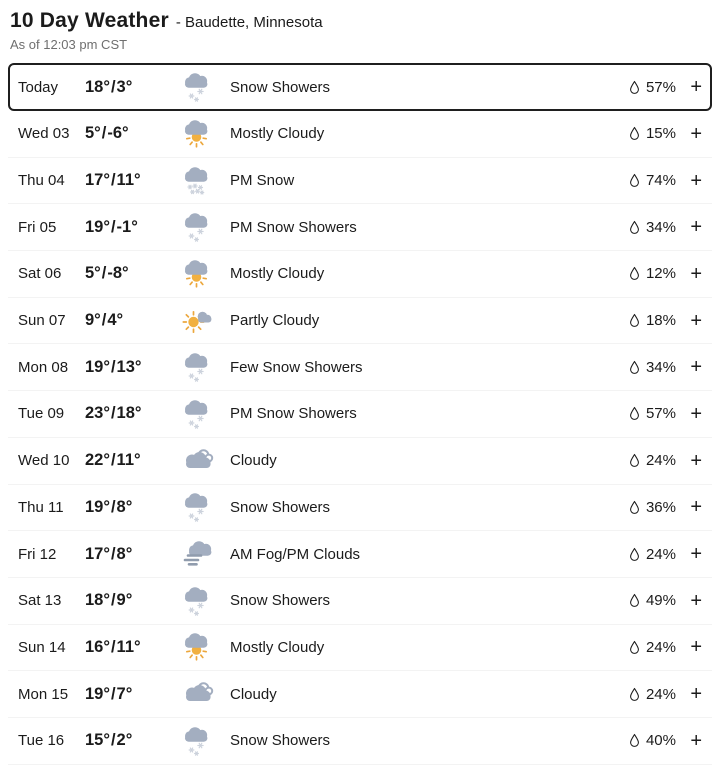  I want to click on forecast-row: Mon 15 19°/7° Cloudy 24% +, so click(360, 694).